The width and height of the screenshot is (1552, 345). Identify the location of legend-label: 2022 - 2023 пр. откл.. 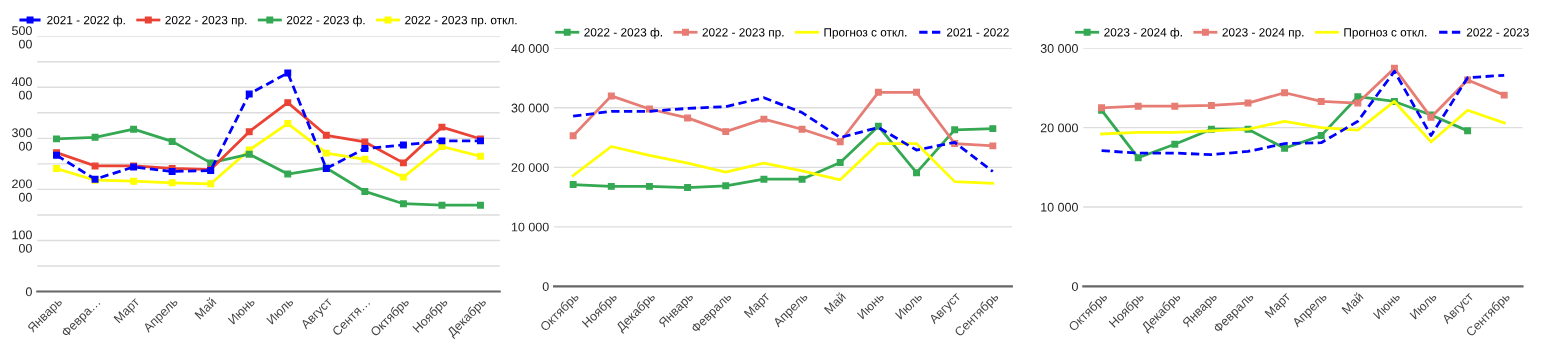
(461, 21).